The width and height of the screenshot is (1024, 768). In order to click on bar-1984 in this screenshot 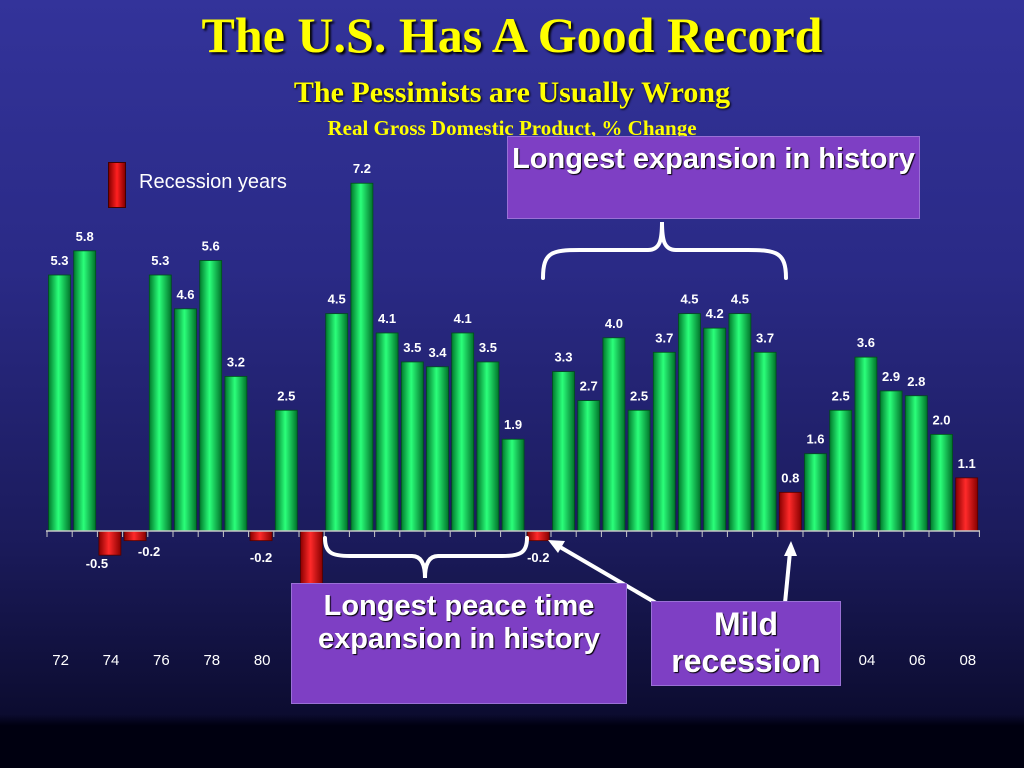, I will do `click(362, 357)`.